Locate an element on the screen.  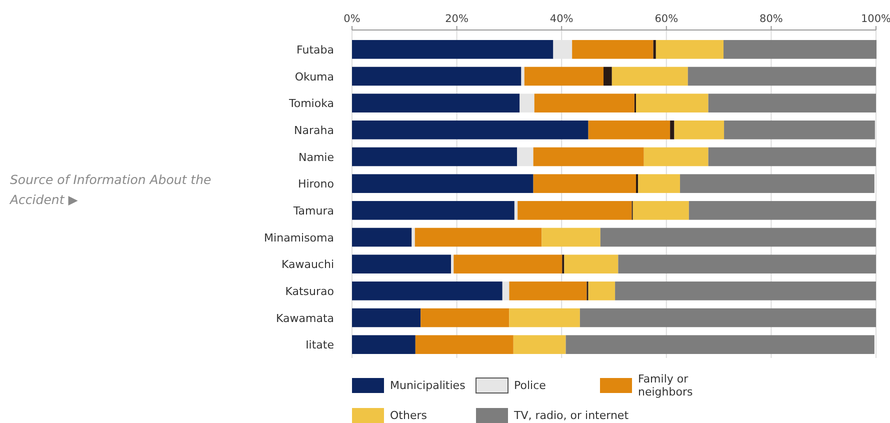
y-tick-label: Iitate is located at coordinates (320, 345).